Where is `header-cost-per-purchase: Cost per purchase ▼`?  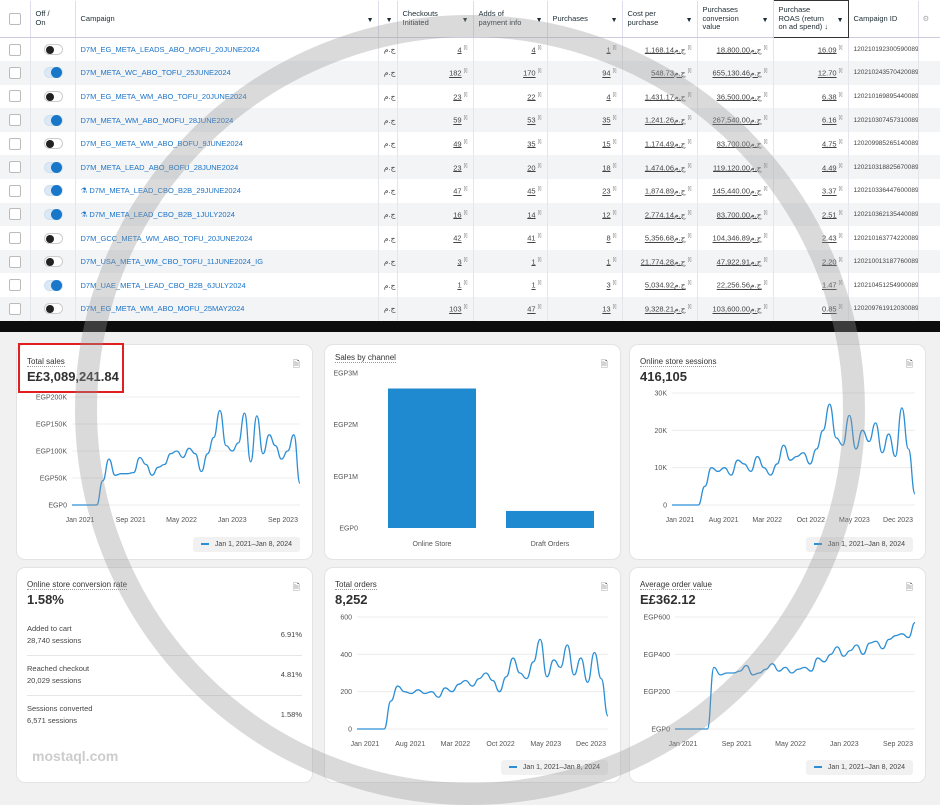 header-cost-per-purchase: Cost per purchase ▼ is located at coordinates (660, 19).